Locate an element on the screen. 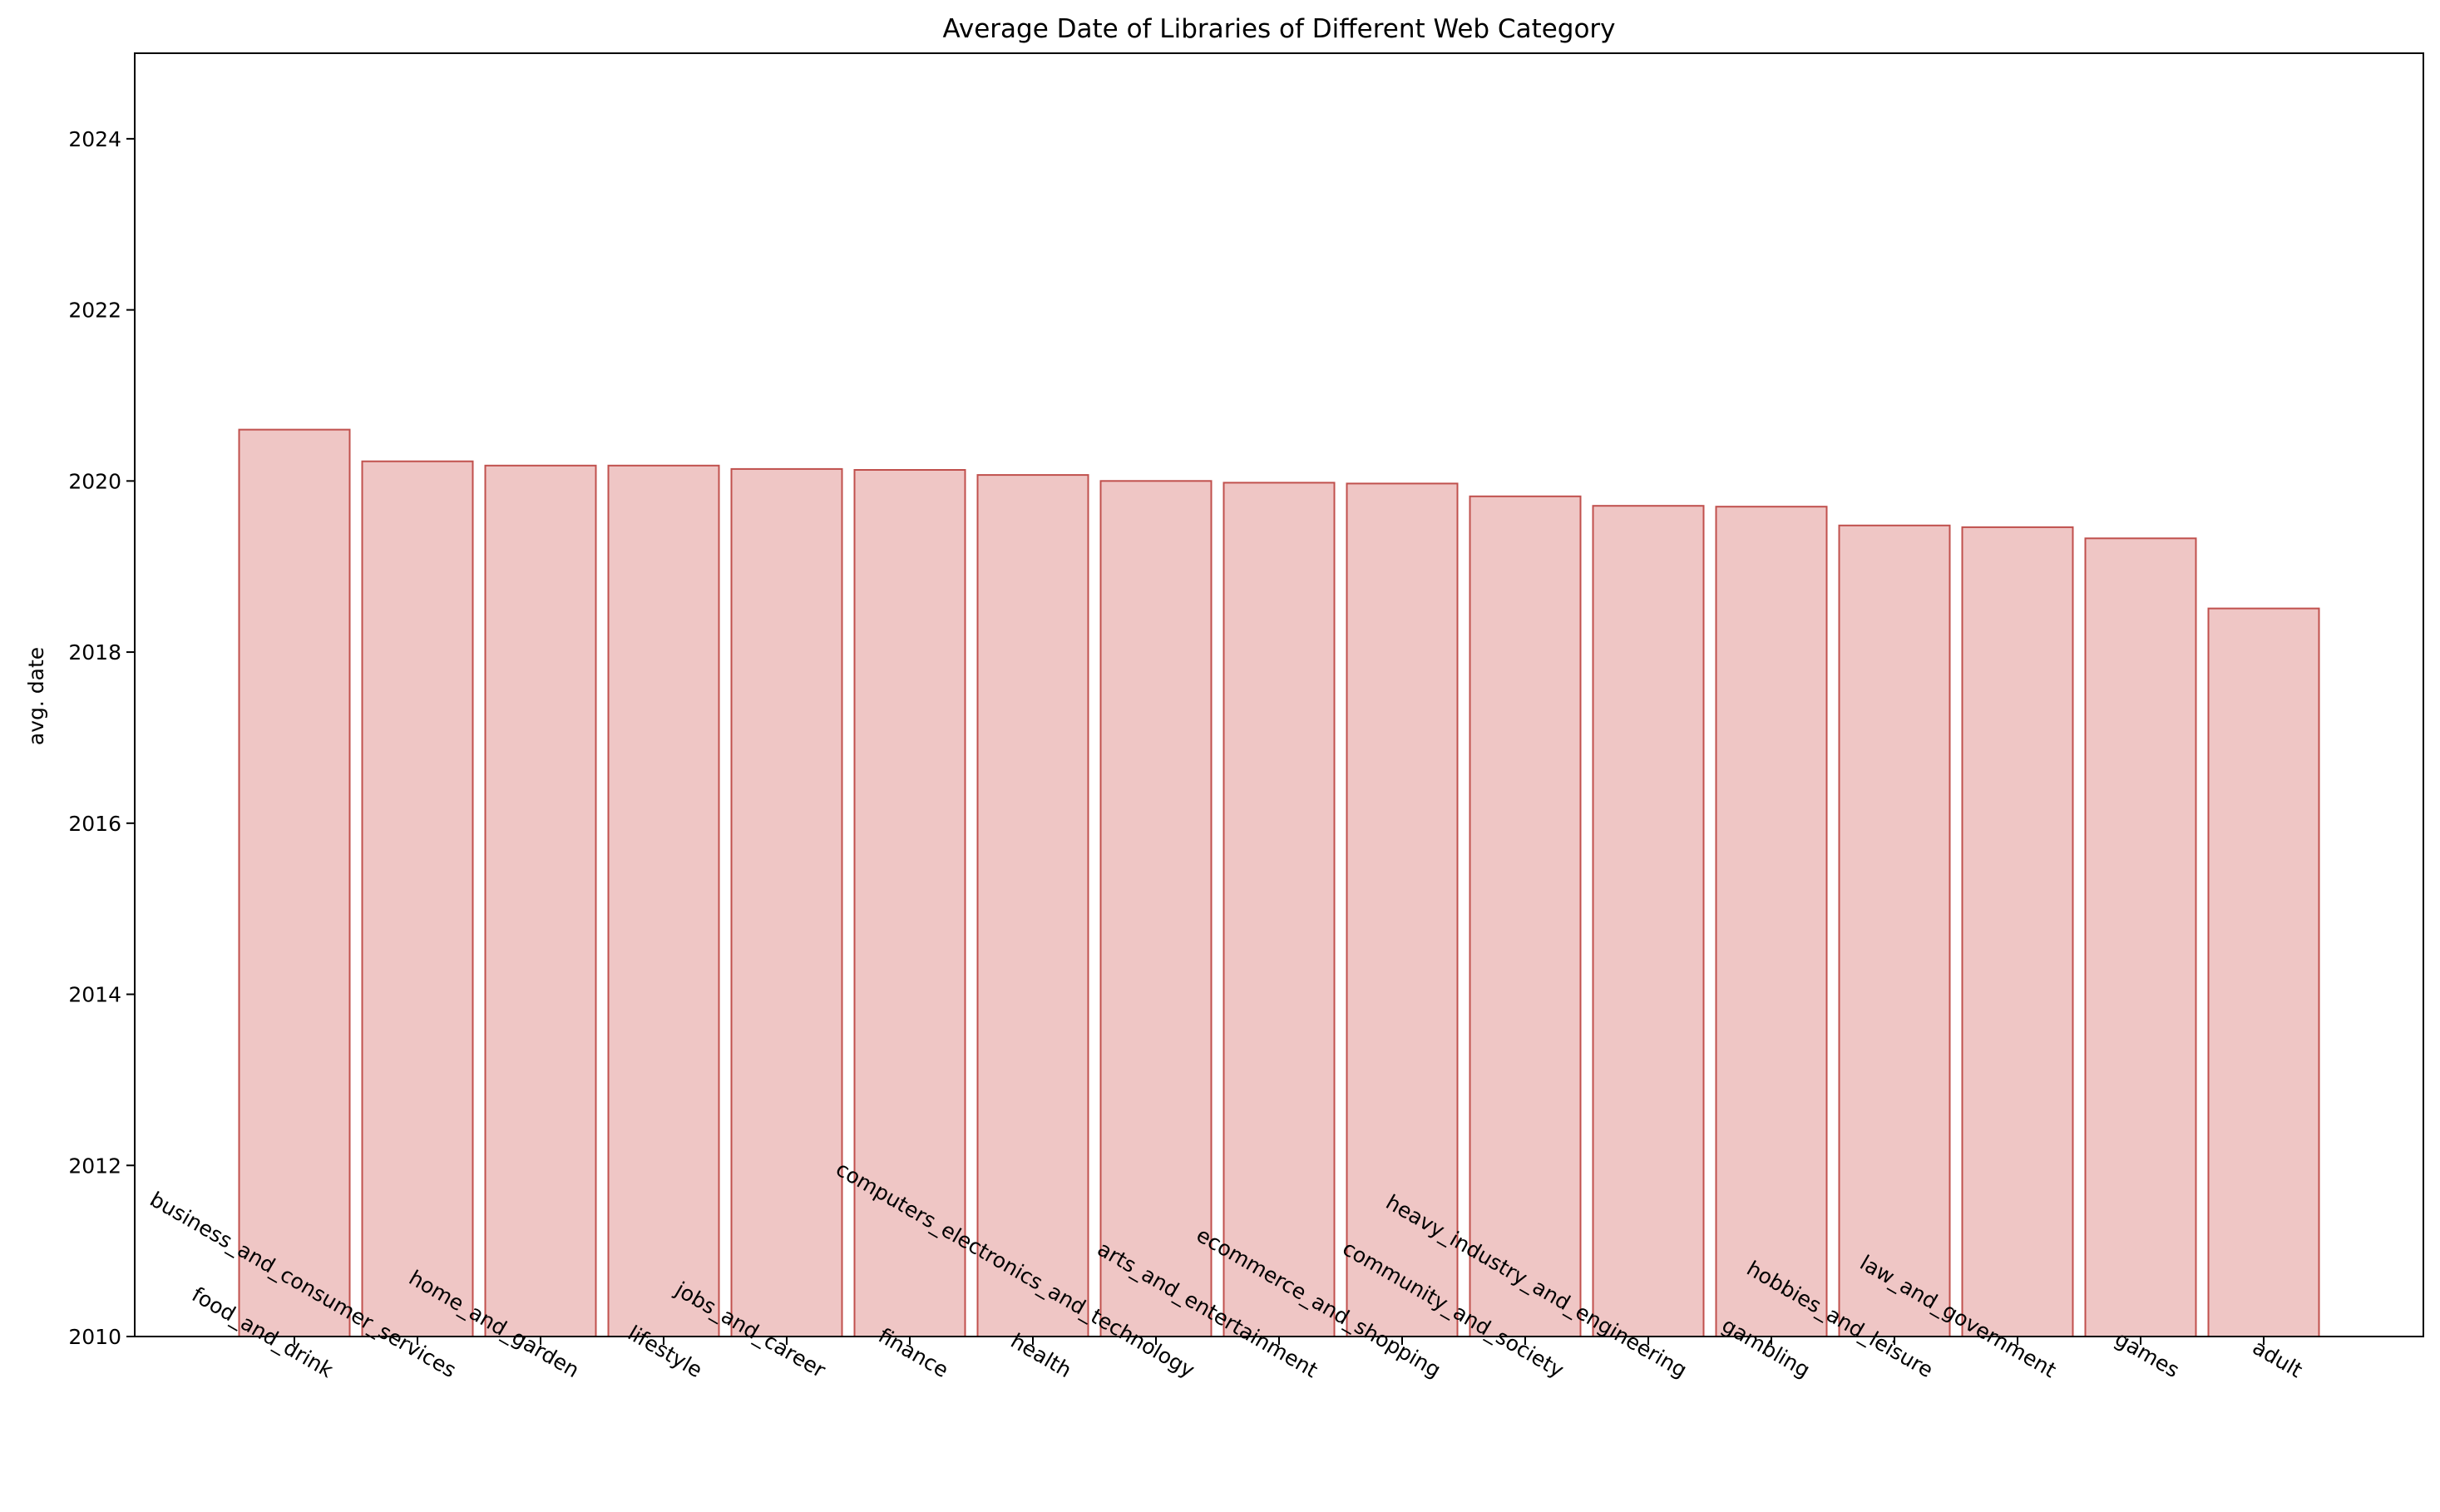 Image resolution: width=2440 pixels, height=1512 pixels. bar-arts_and_entertainment is located at coordinates (1279, 909).